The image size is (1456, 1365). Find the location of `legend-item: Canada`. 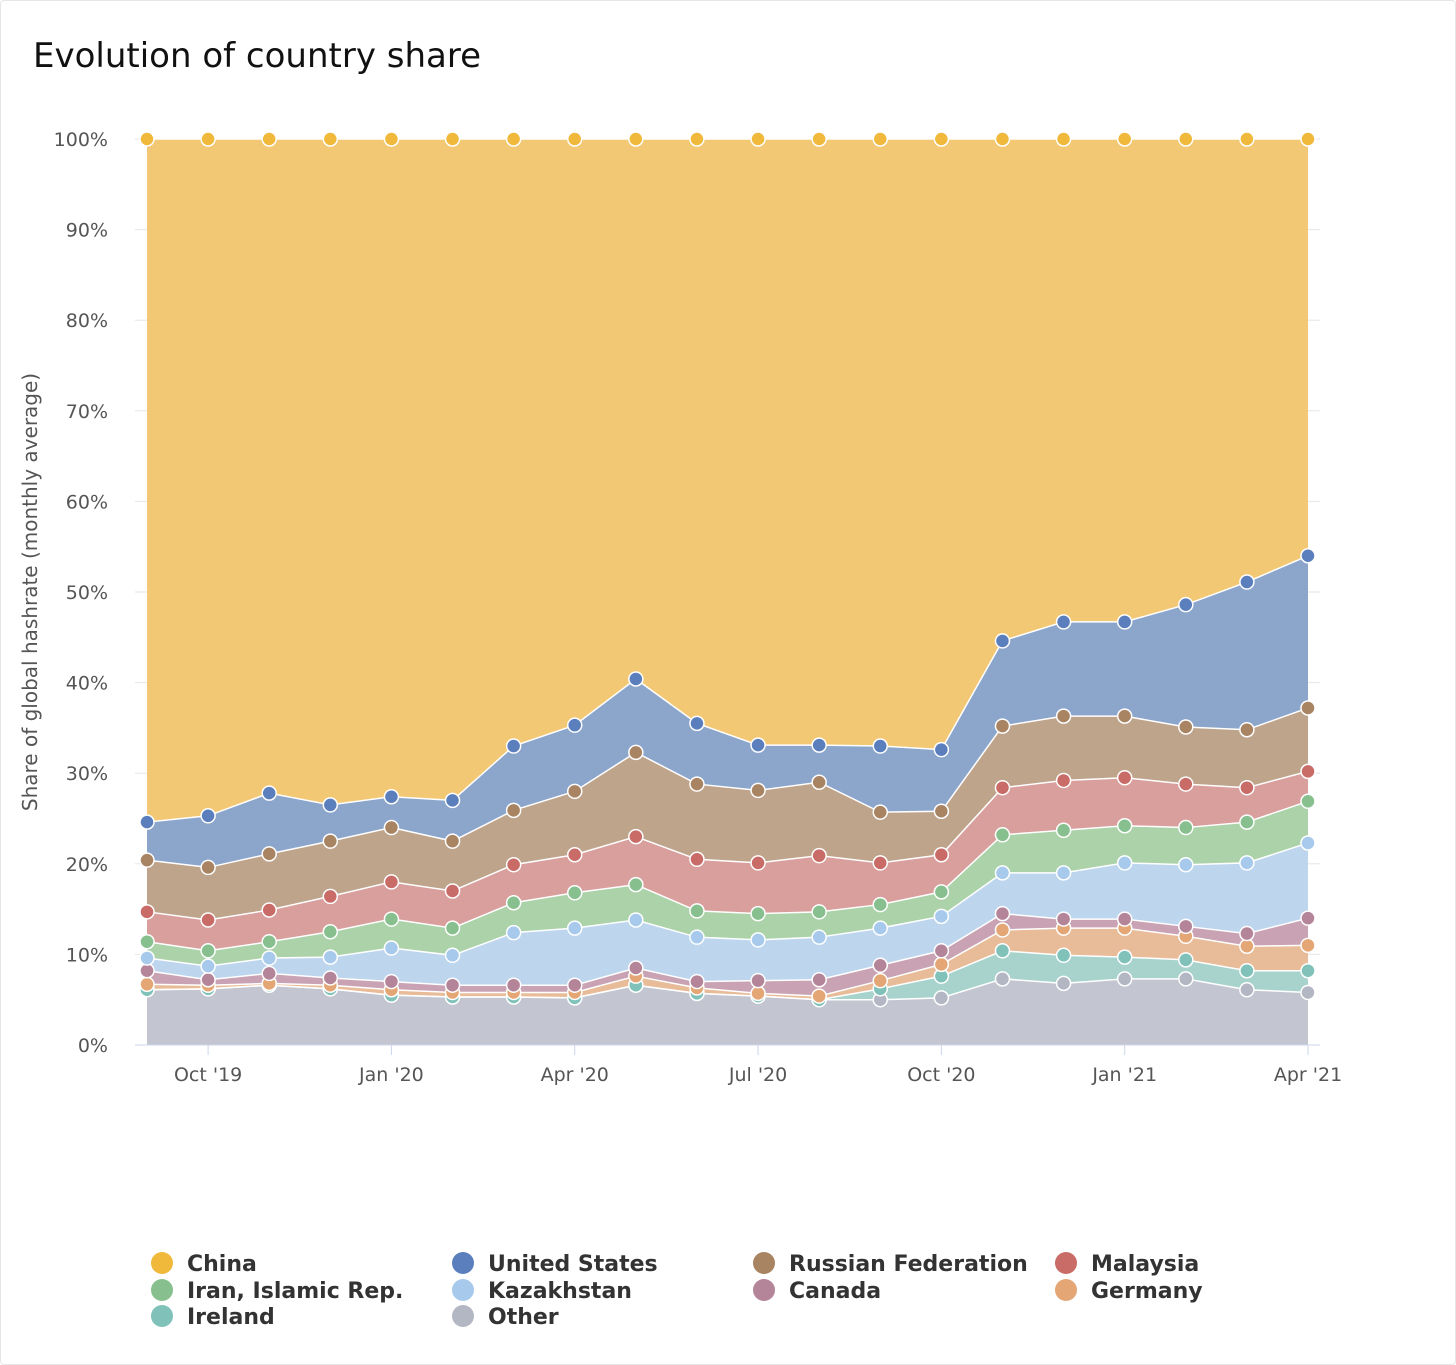

legend-item: Canada is located at coordinates (817, 1291).